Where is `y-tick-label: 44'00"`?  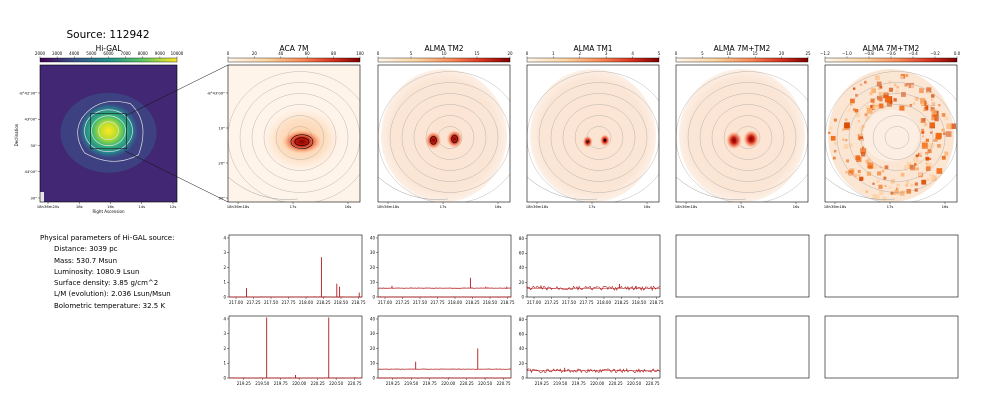
y-tick-label: 44'00" is located at coordinates (31, 171).